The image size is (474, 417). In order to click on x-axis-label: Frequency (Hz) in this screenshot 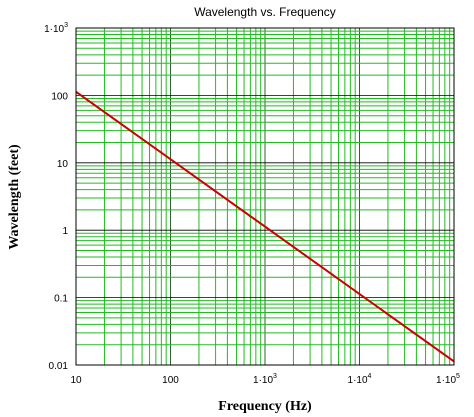, I will do `click(265, 406)`.